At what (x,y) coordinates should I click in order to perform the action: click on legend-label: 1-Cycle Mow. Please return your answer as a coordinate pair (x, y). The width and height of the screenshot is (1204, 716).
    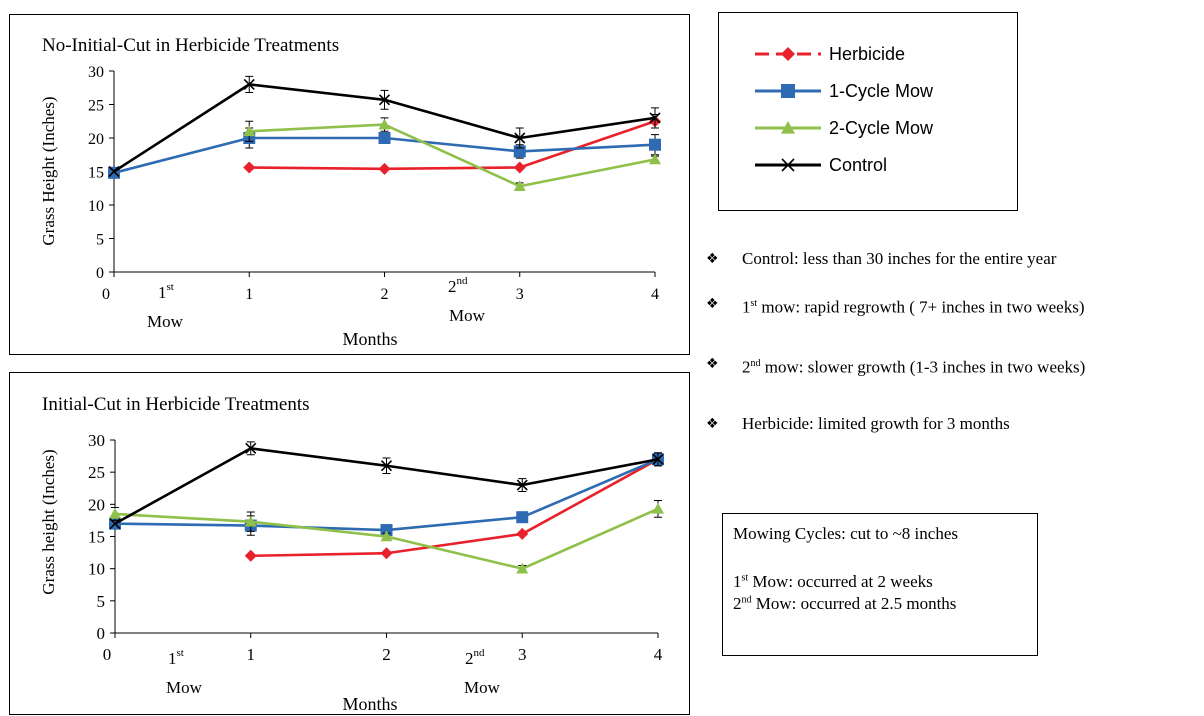
    Looking at the image, I should click on (881, 91).